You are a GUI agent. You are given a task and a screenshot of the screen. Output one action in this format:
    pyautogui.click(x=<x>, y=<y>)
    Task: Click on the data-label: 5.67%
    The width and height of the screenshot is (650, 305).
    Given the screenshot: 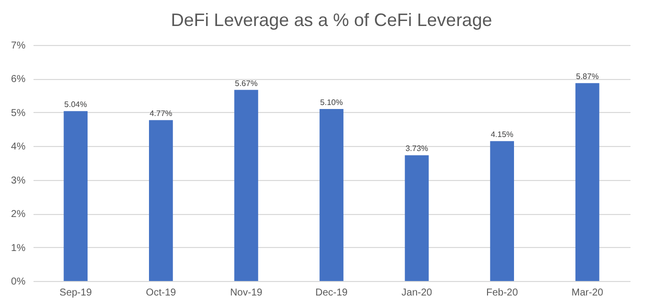 What is the action you would take?
    pyautogui.click(x=246, y=83)
    